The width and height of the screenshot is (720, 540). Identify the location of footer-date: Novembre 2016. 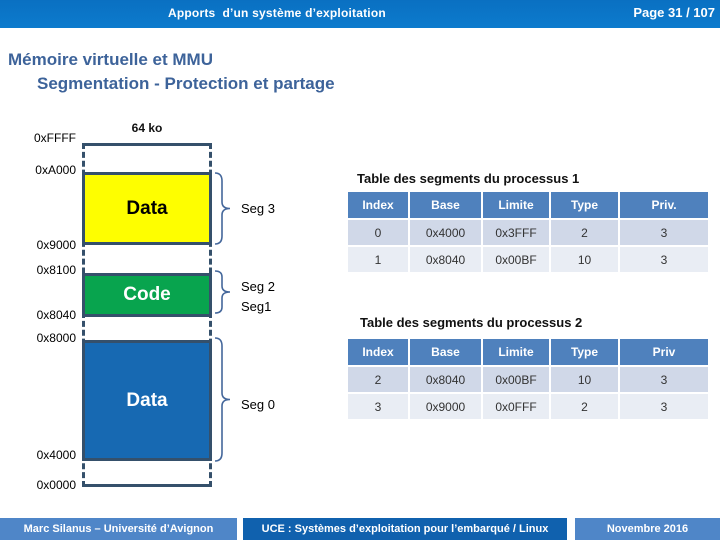
(647, 529).